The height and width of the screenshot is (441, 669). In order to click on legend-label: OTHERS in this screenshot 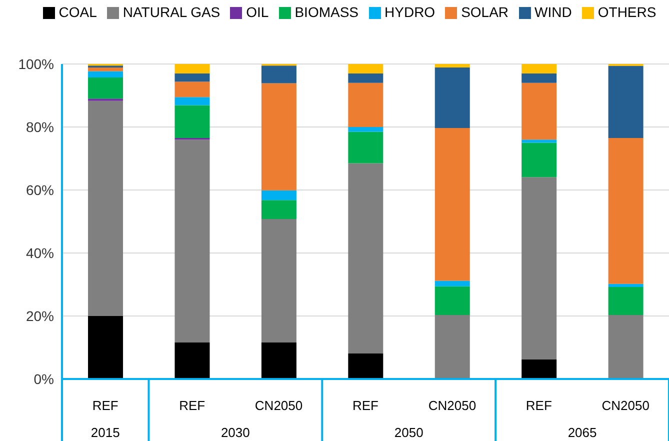, I will do `click(627, 12)`.